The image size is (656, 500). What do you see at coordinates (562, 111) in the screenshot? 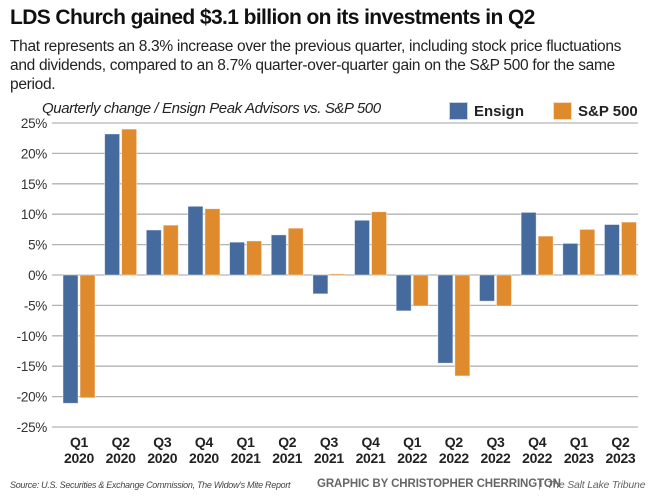
I see `legend-swatch-sp500` at bounding box center [562, 111].